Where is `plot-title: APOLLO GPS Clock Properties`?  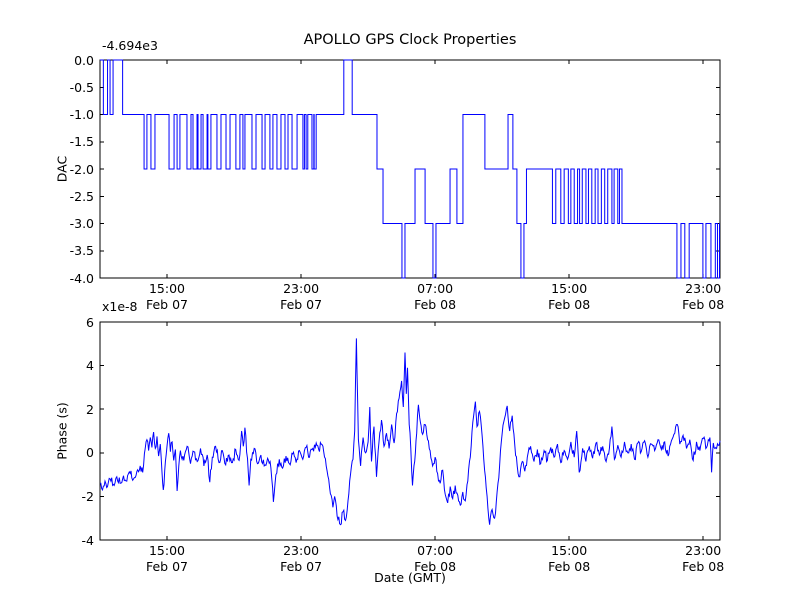
plot-title: APOLLO GPS Clock Properties is located at coordinates (410, 40).